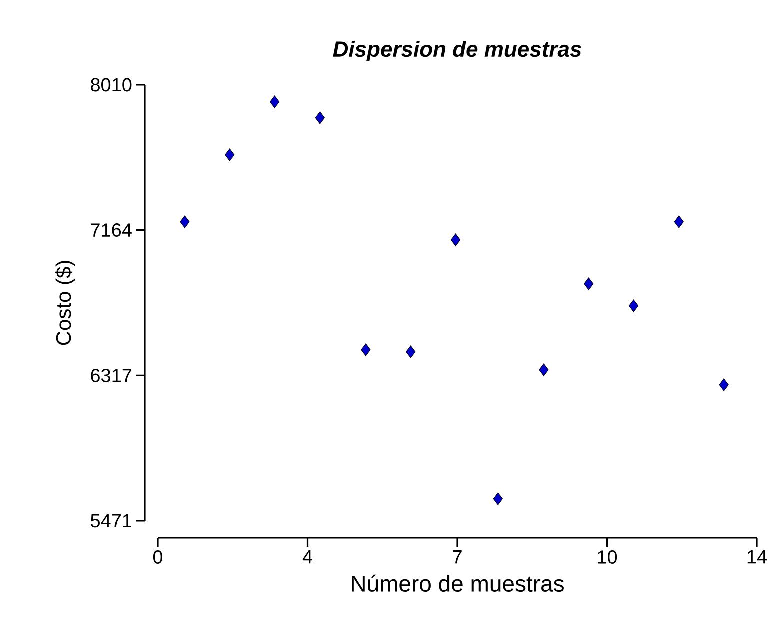  I want to click on x-tick-label: 10, so click(608, 557).